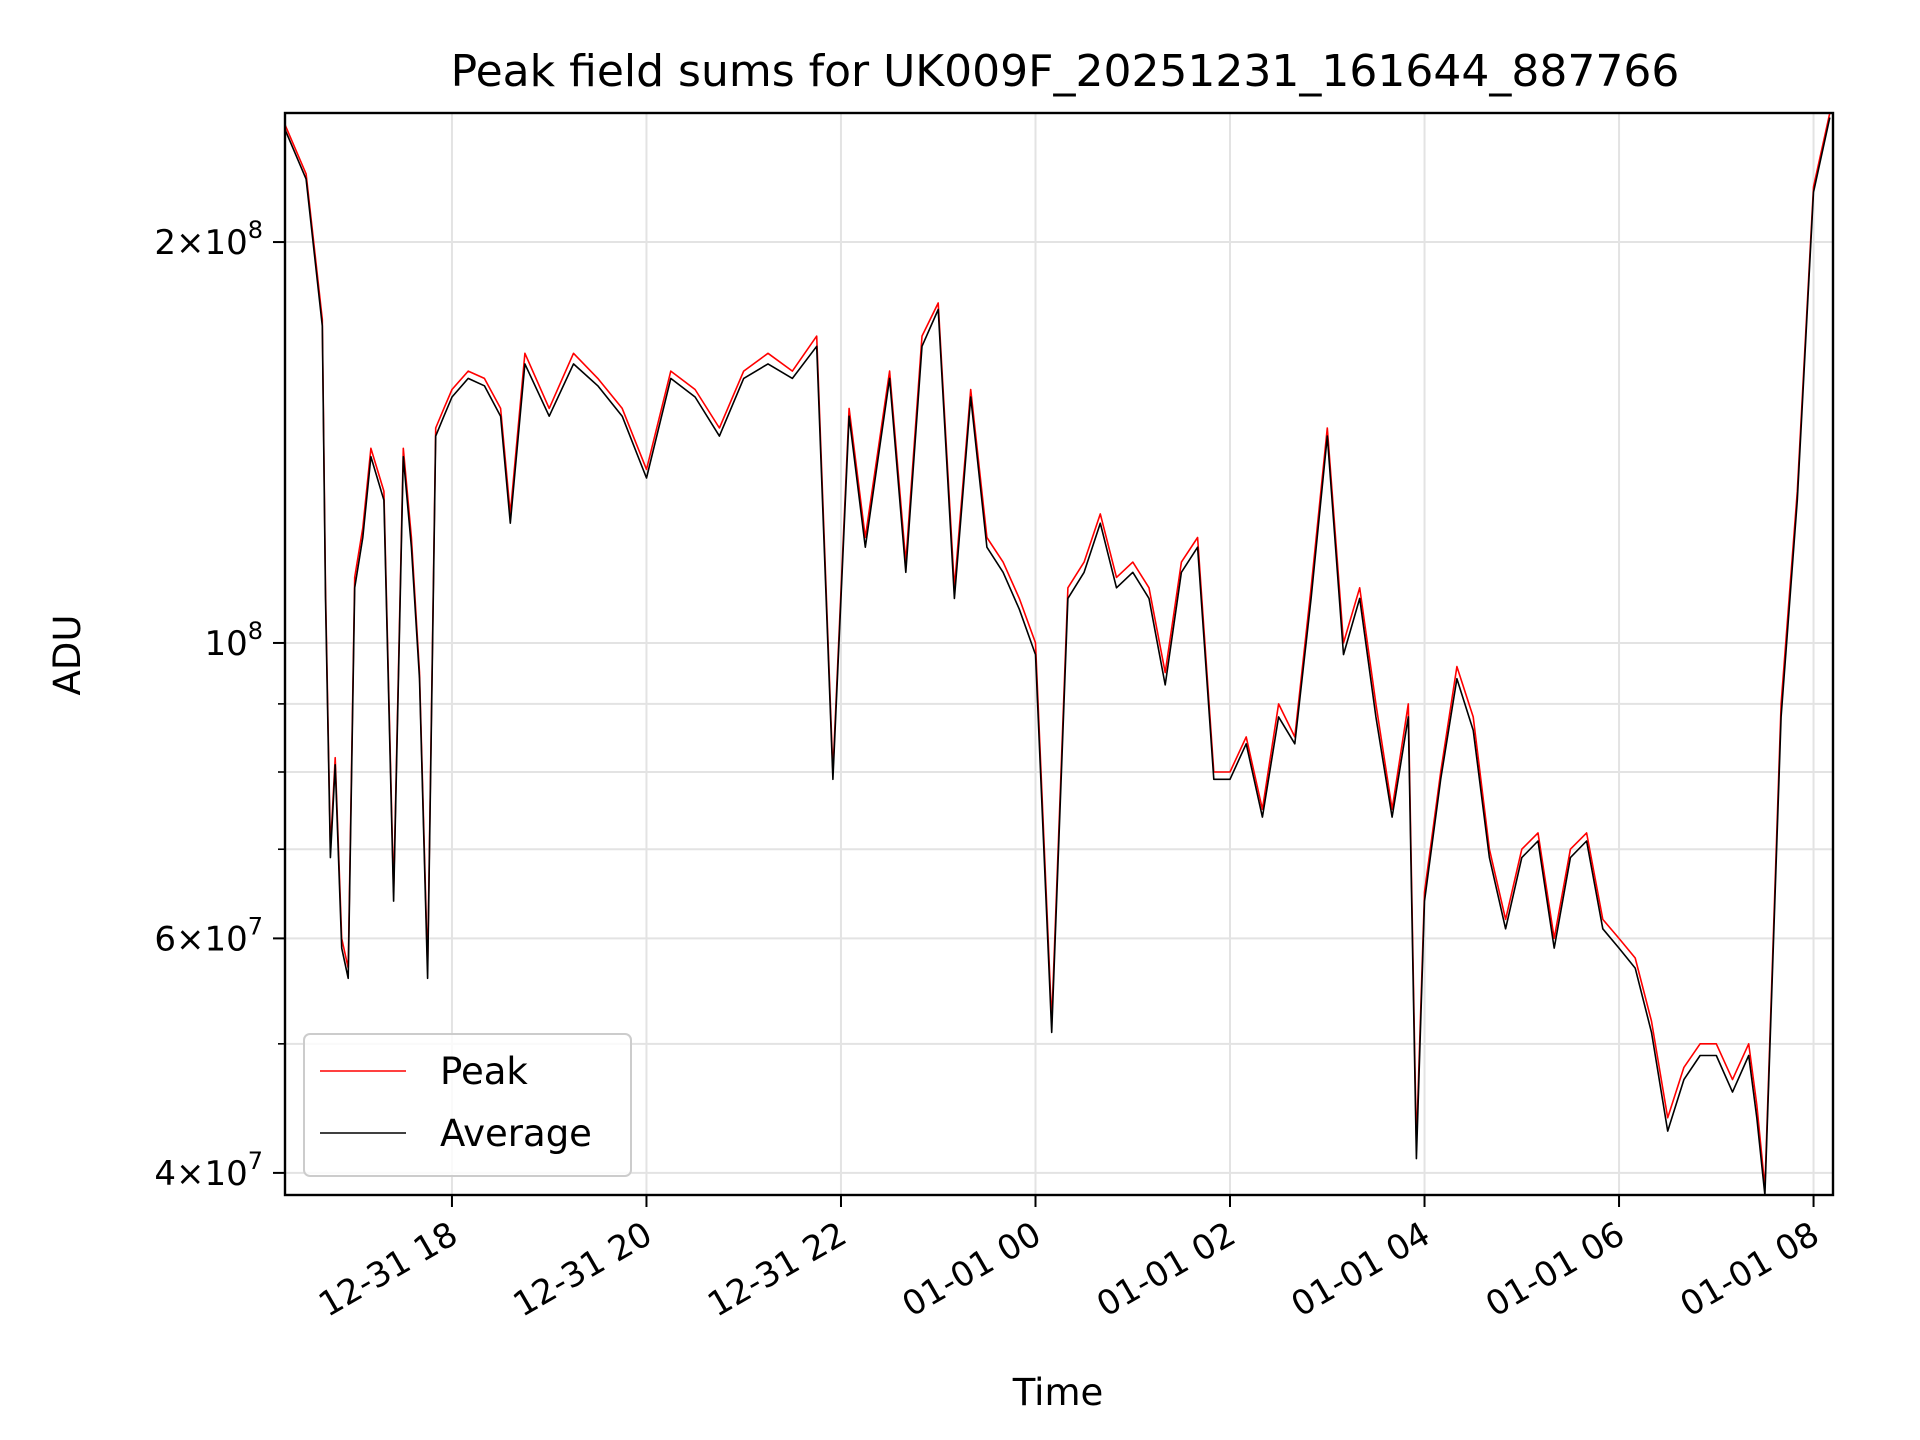 The image size is (1920, 1440). What do you see at coordinates (208, 1170) in the screenshot?
I see `y-tick-label: 4×107` at bounding box center [208, 1170].